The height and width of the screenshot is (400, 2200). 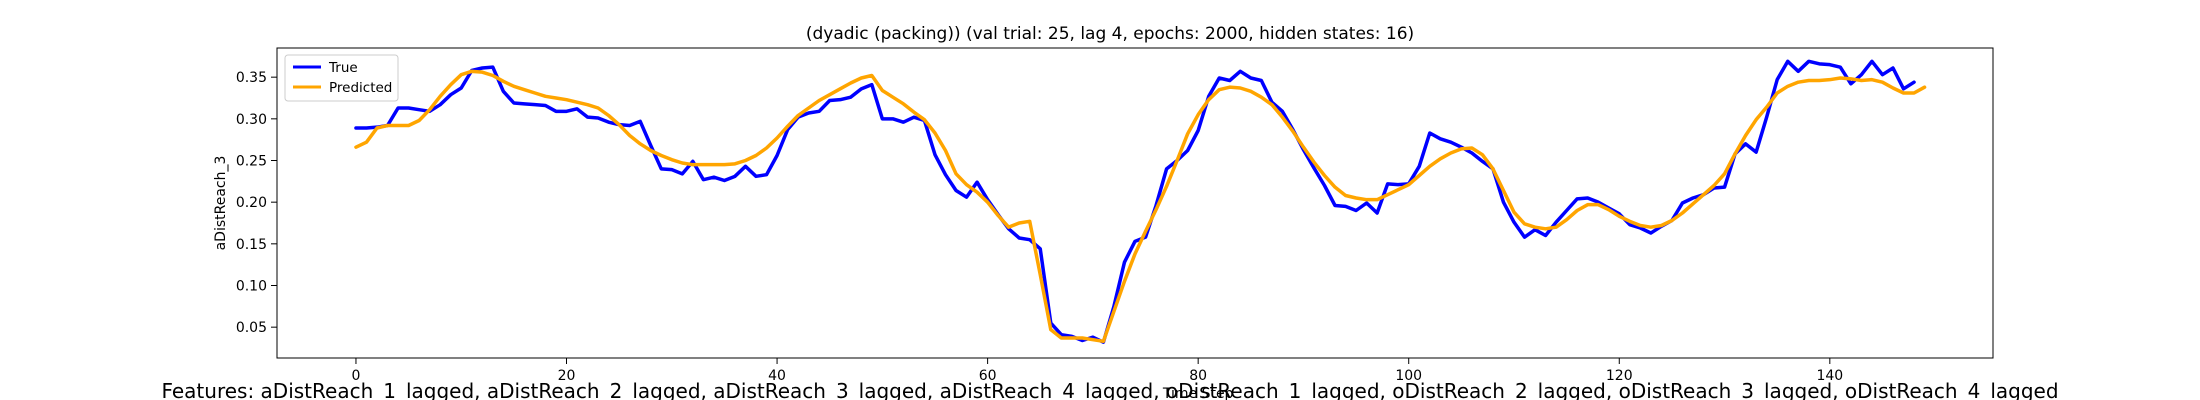 What do you see at coordinates (777, 376) in the screenshot?
I see `x-tick-label: 40` at bounding box center [777, 376].